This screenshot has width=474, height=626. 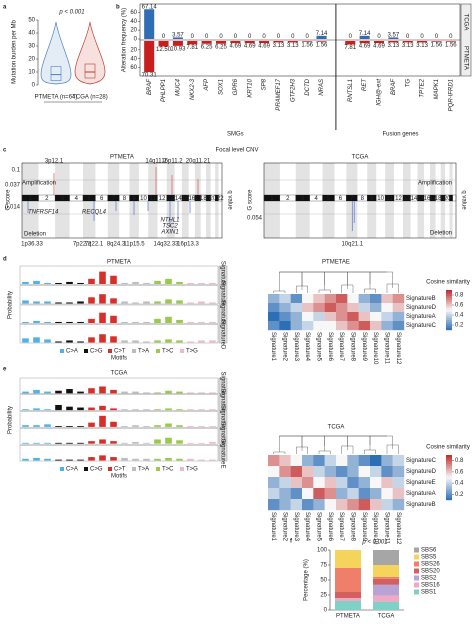 What do you see at coordinates (222, 87) in the screenshot?
I see `x-tick-label: SOX1` at bounding box center [222, 87].